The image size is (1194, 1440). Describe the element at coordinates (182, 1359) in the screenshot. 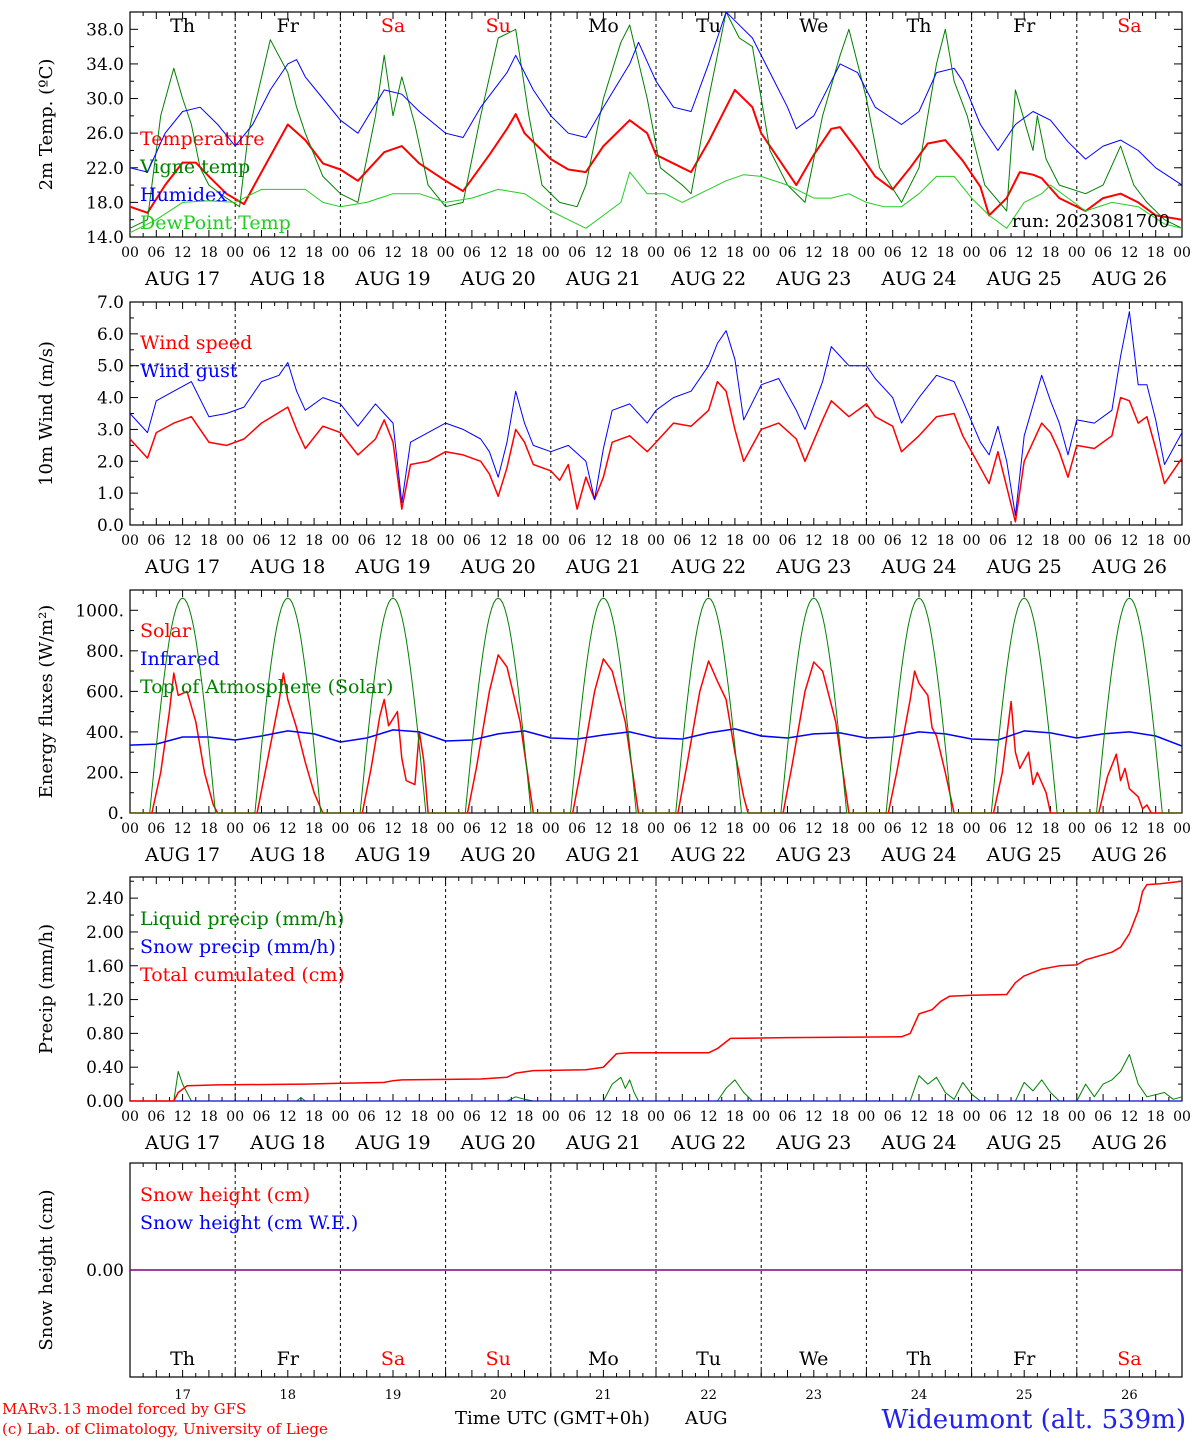

I see `weekday-label: Th` at that location.